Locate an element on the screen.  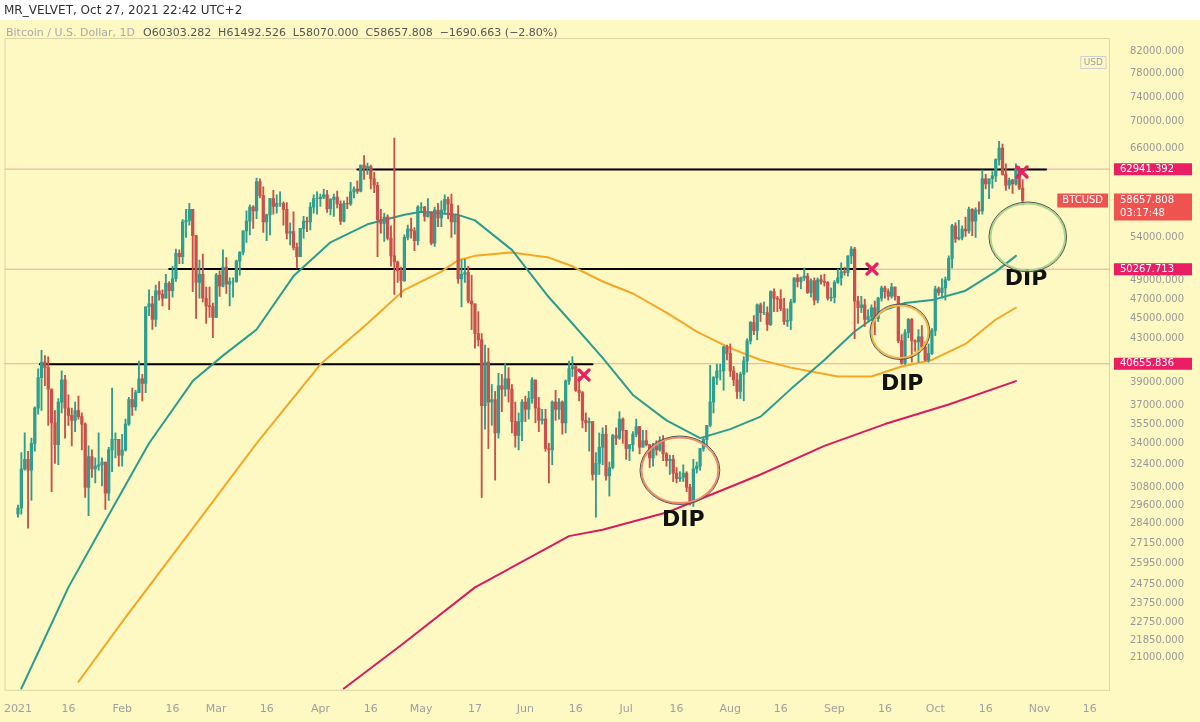
y-tick-label: 39000.000 is located at coordinates (1157, 381).